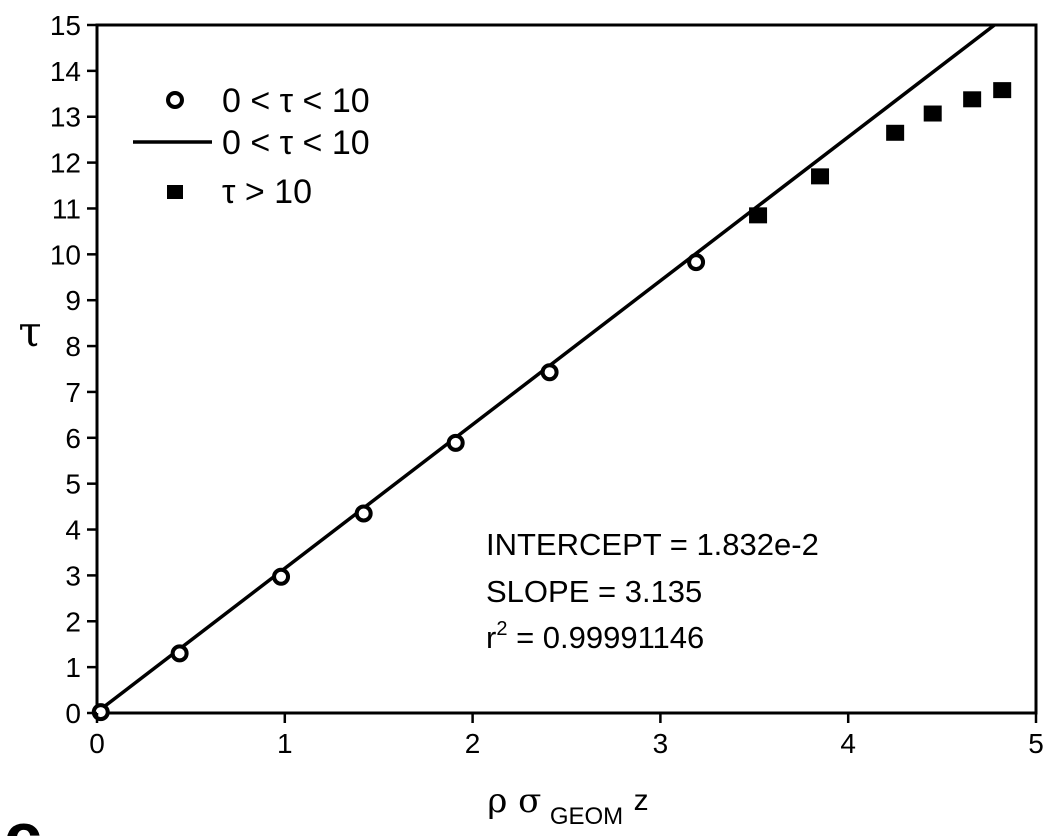 The image size is (1045, 836). What do you see at coordinates (73, 484) in the screenshot?
I see `y-tick-label: 5` at bounding box center [73, 484].